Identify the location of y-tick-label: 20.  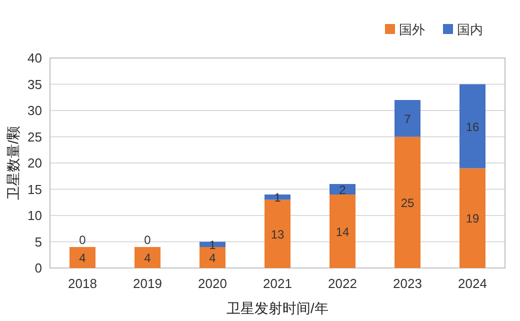
(35, 163).